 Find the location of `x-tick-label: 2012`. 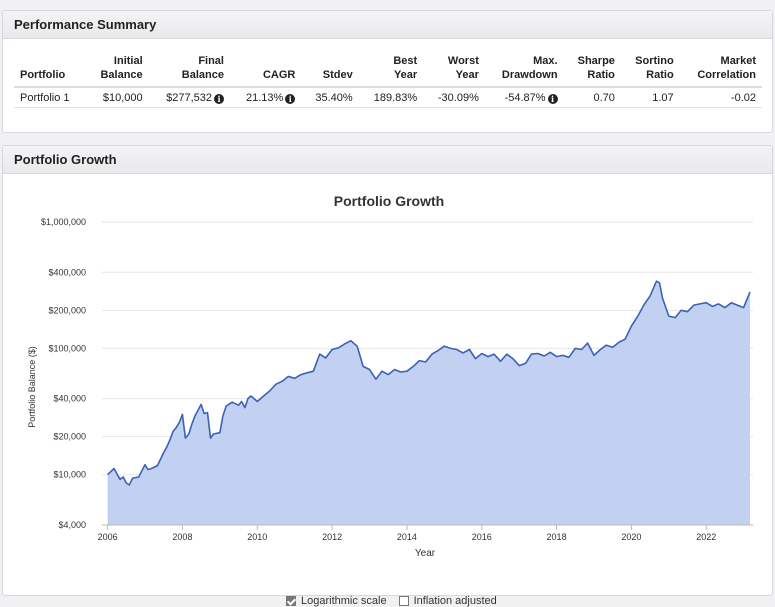

x-tick-label: 2012 is located at coordinates (332, 537).